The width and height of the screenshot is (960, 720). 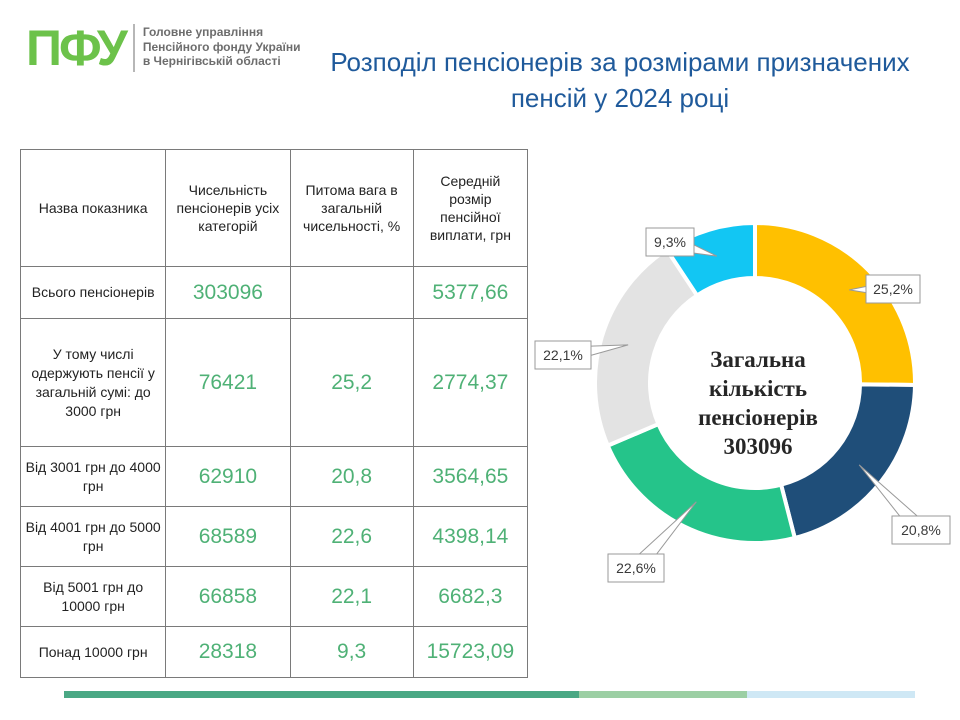 What do you see at coordinates (351, 208) in the screenshot?
I see `header-share: Питома вага в загальній чисельності, %` at bounding box center [351, 208].